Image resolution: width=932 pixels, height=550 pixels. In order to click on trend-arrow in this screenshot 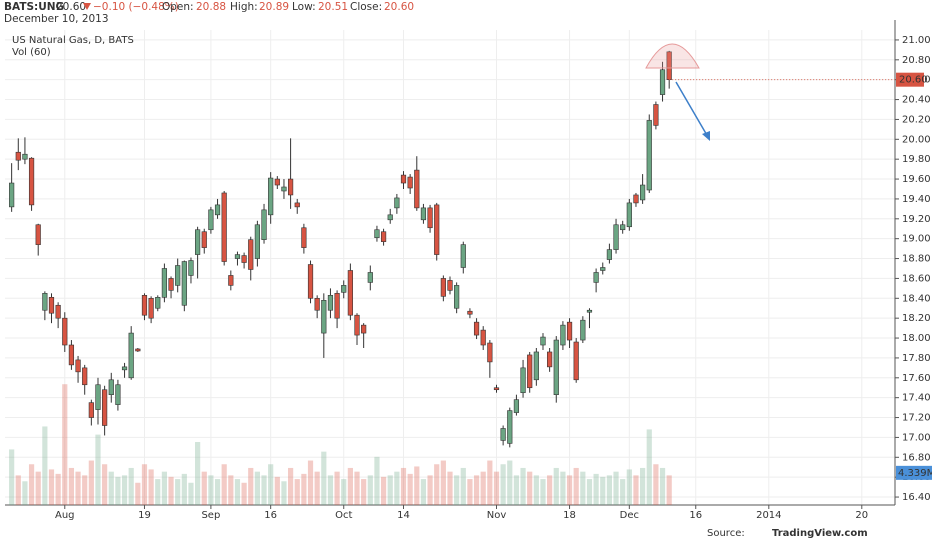, I will do `click(692, 109)`.